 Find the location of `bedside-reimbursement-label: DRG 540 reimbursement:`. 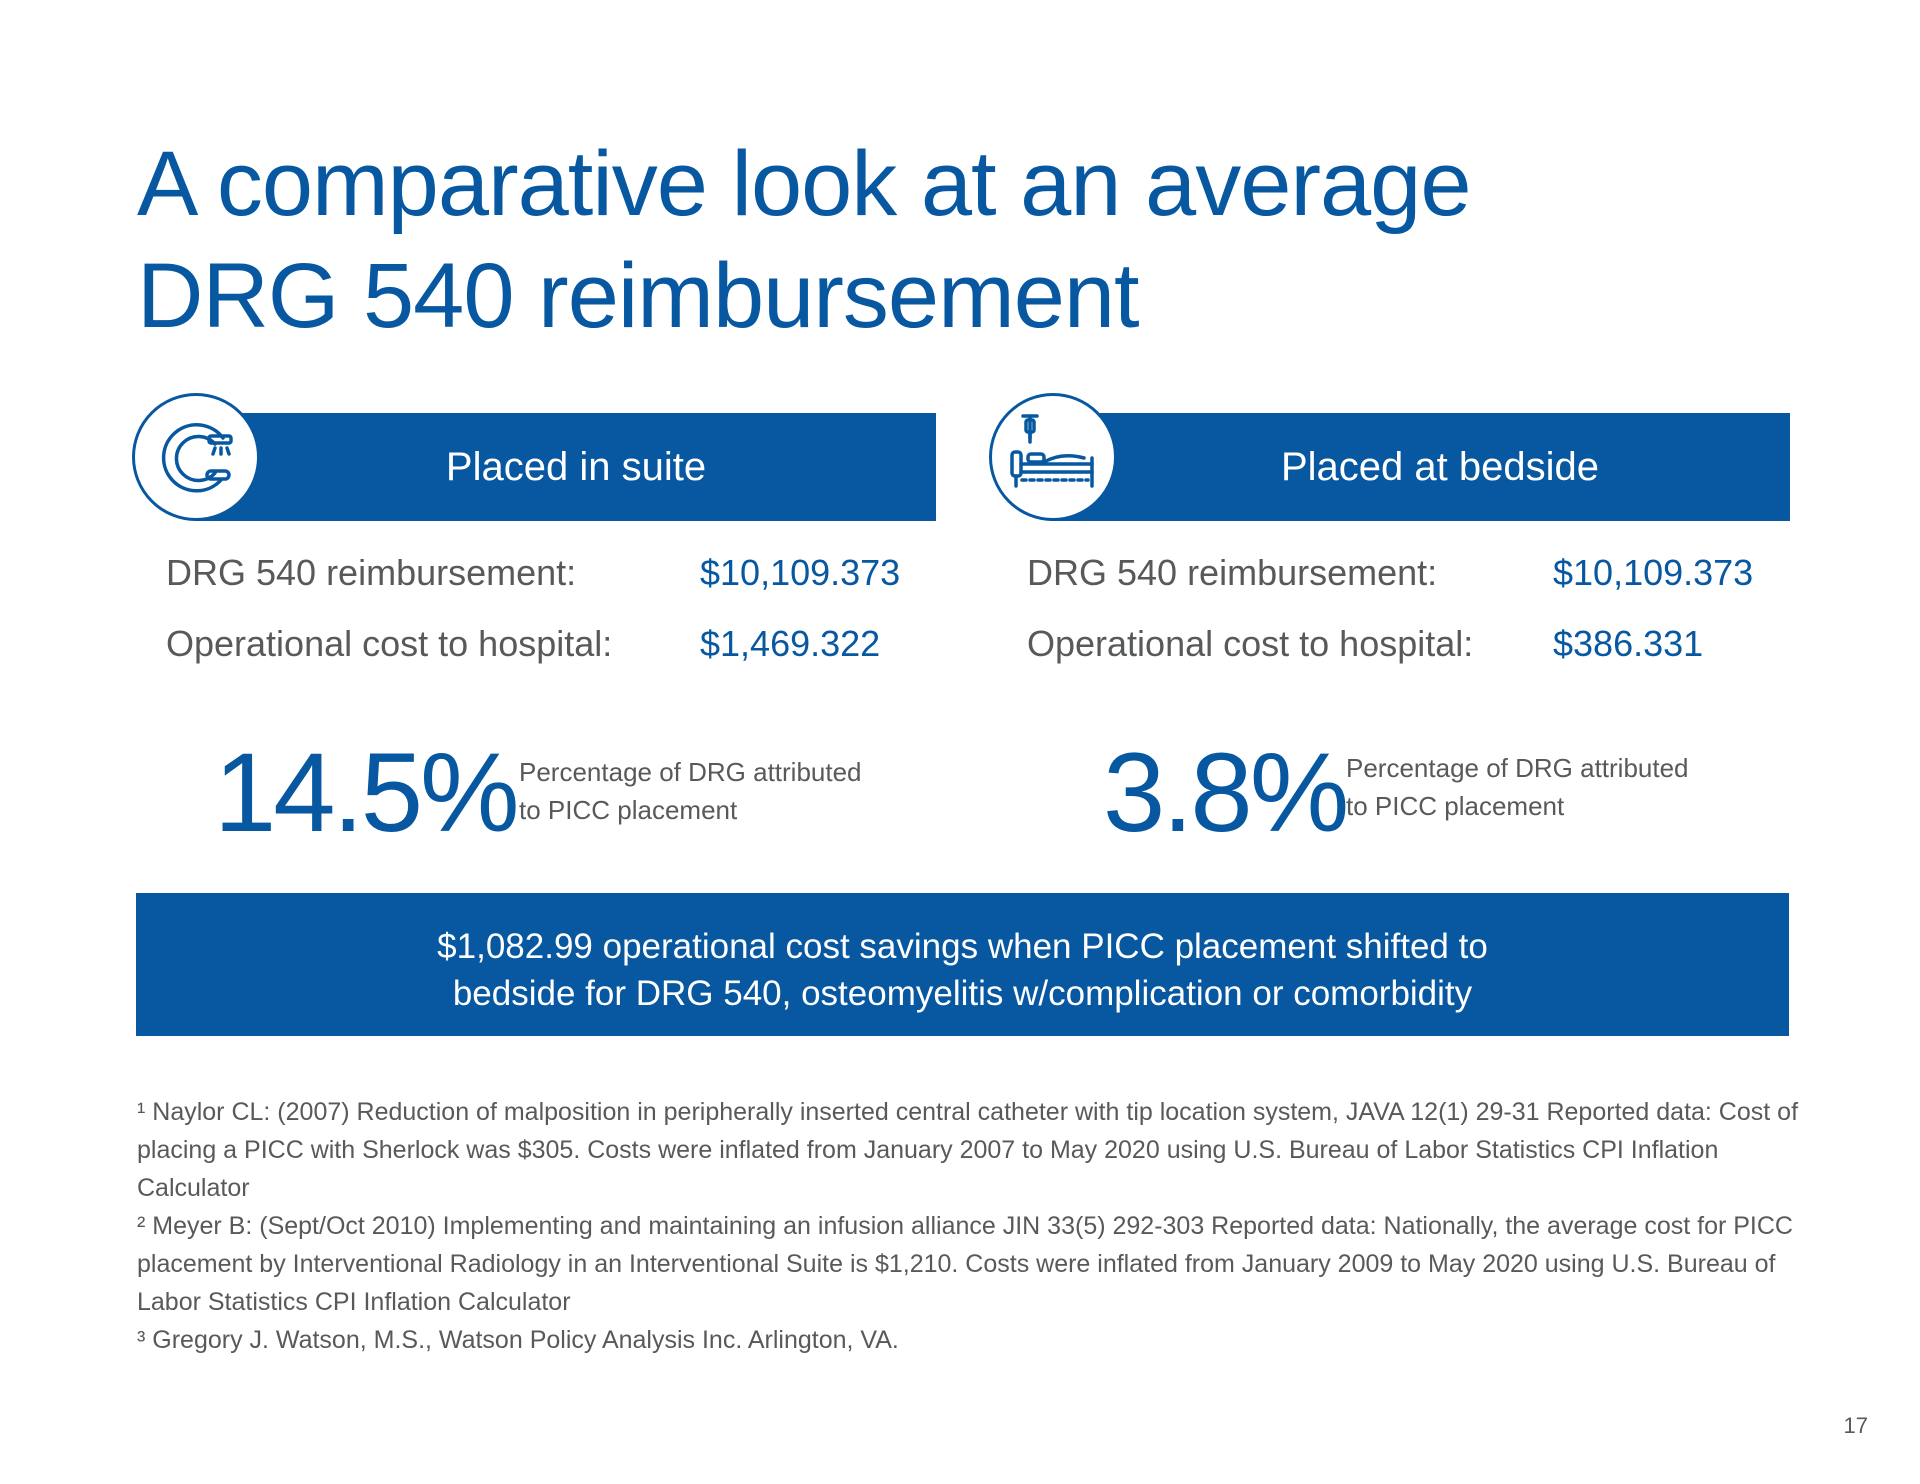

bedside-reimbursement-label: DRG 540 reimbursement: is located at coordinates (1232, 572).